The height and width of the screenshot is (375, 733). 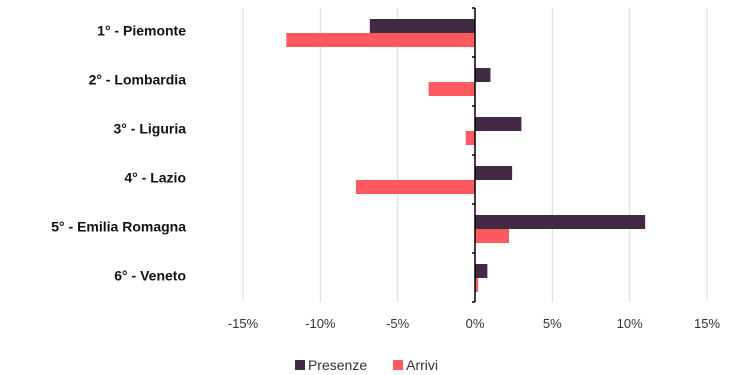 I want to click on legend-swatch-arrivi, so click(x=398, y=365).